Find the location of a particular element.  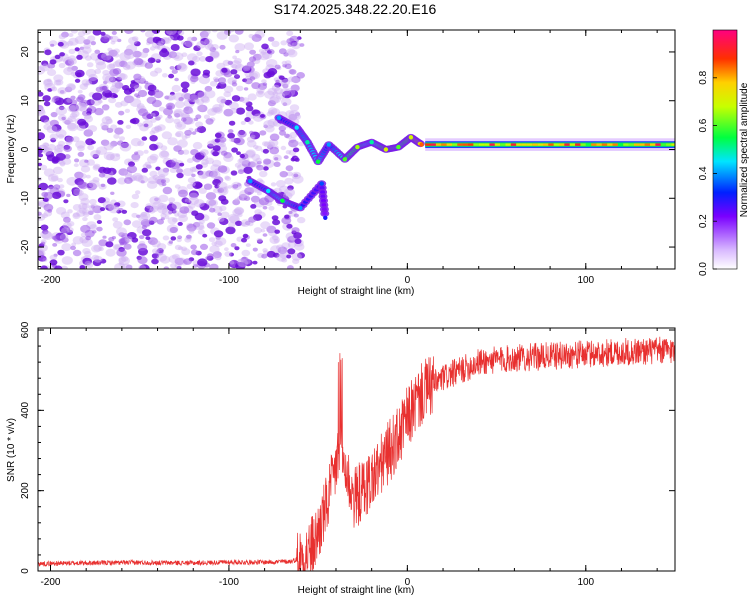

y-tick-label: -20 is located at coordinates (25, 246).